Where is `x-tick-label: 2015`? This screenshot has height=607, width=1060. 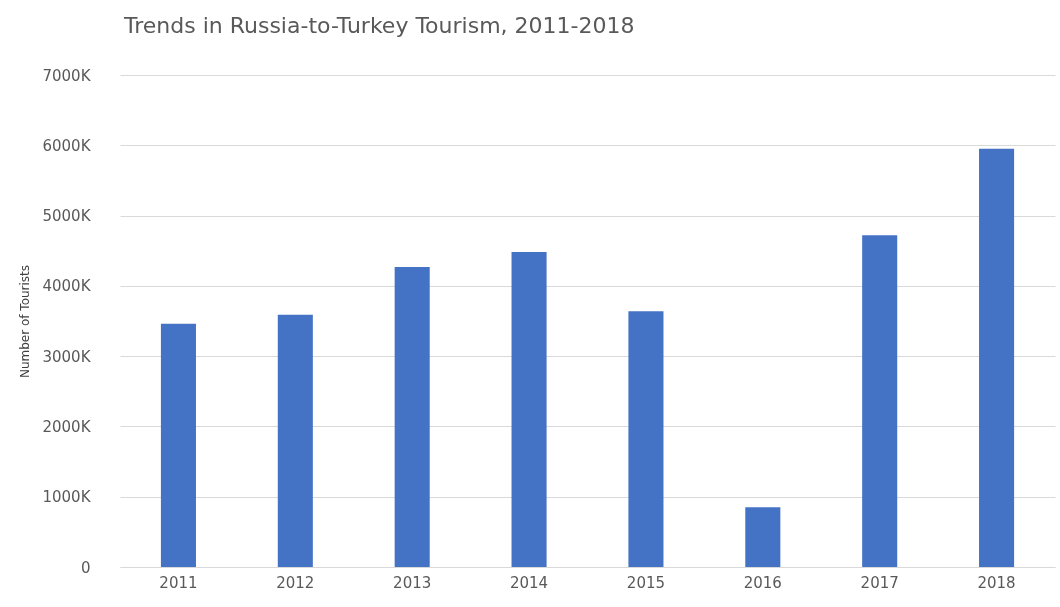 x-tick-label: 2015 is located at coordinates (646, 582).